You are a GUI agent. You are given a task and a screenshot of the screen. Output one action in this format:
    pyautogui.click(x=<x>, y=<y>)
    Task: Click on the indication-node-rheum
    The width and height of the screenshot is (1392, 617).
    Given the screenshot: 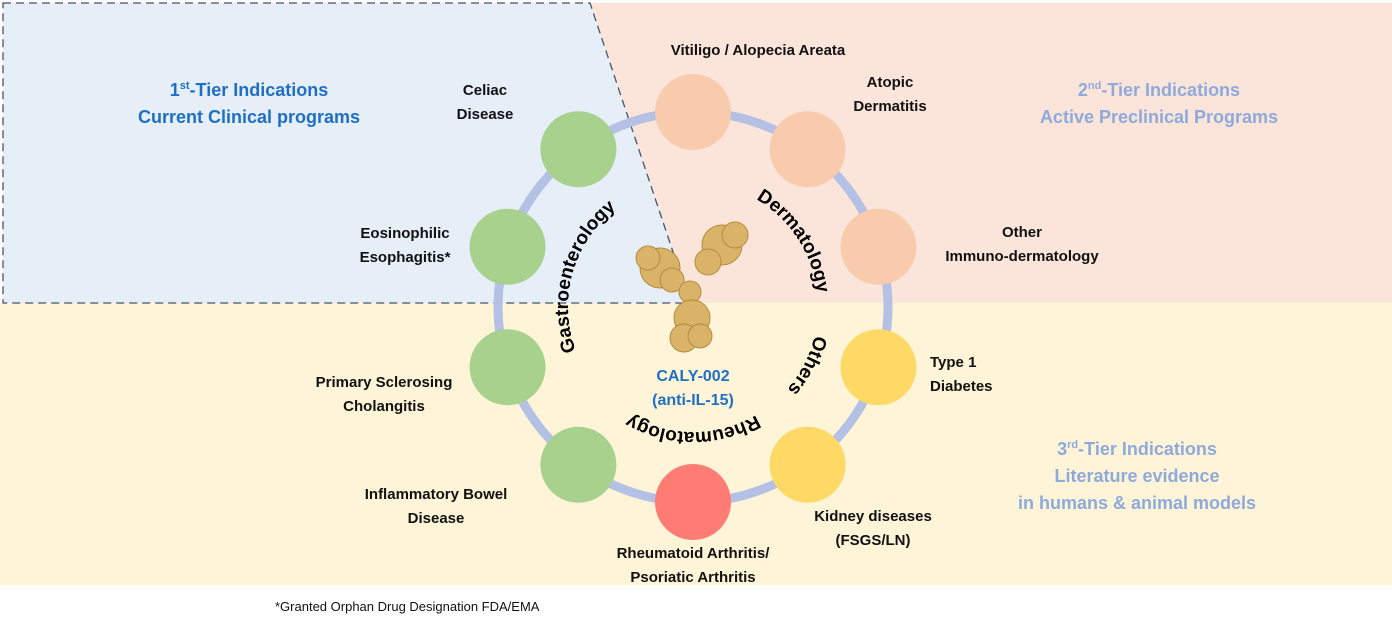 What is the action you would take?
    pyautogui.click(x=693, y=502)
    